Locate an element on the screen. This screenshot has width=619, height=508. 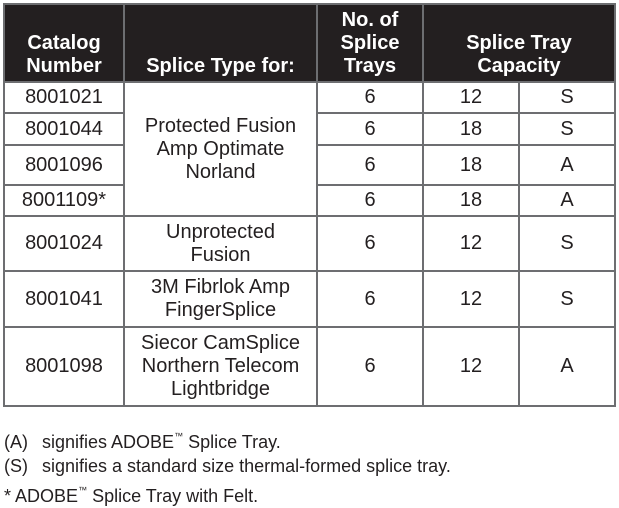
table-row: 8001044 6 18 S is located at coordinates (309, 129).